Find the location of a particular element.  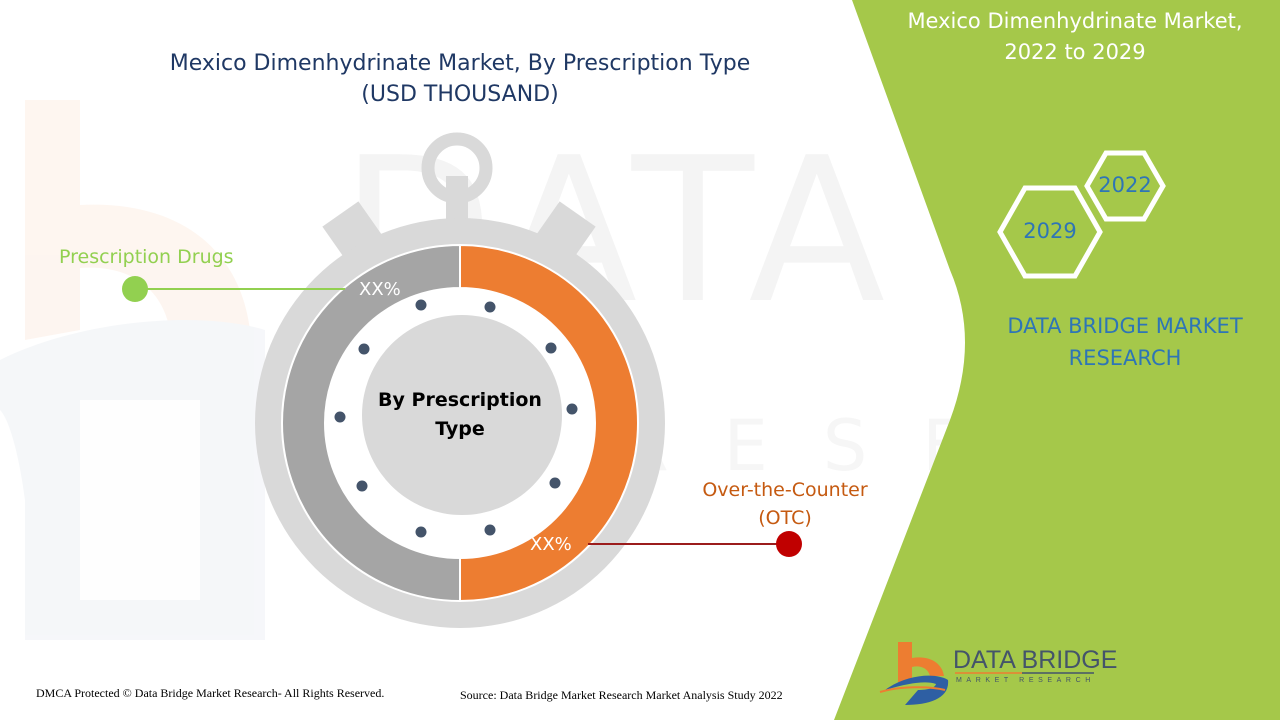

brand-line2: RESEARCH is located at coordinates (1125, 358).